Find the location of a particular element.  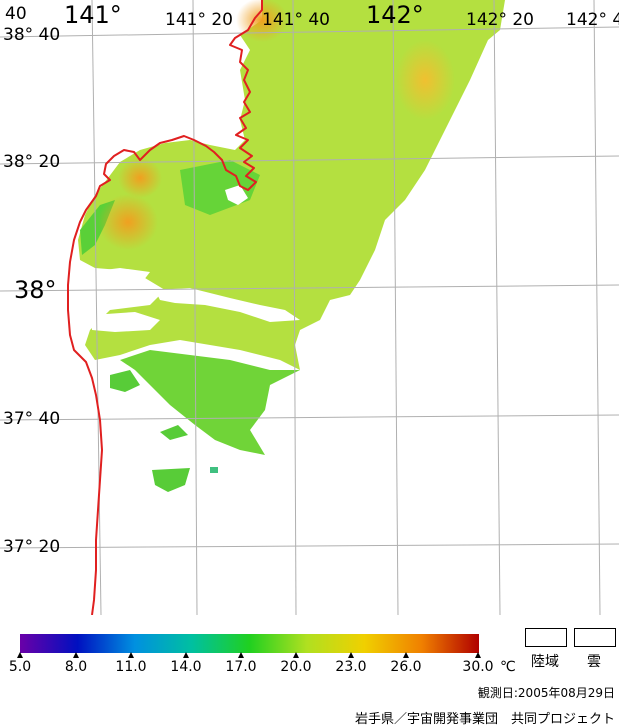

lon-label-141-40: 141° 40 is located at coordinates (296, 20).